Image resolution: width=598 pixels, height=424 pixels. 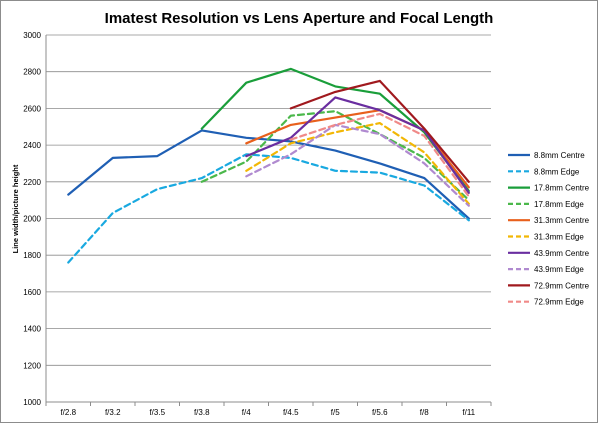 I want to click on x-tick-label: f/4.5, so click(x=291, y=412).